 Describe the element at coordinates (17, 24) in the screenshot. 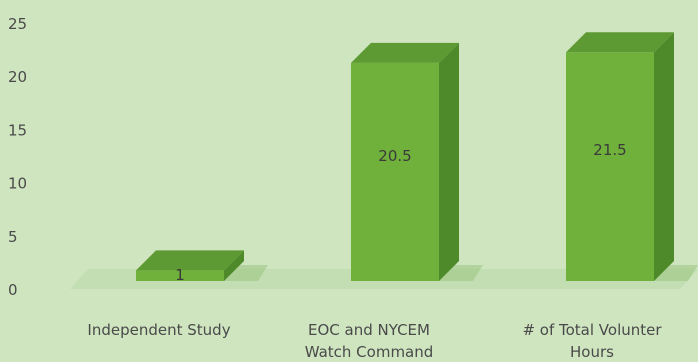

I see `y-tick-label: 25` at that location.